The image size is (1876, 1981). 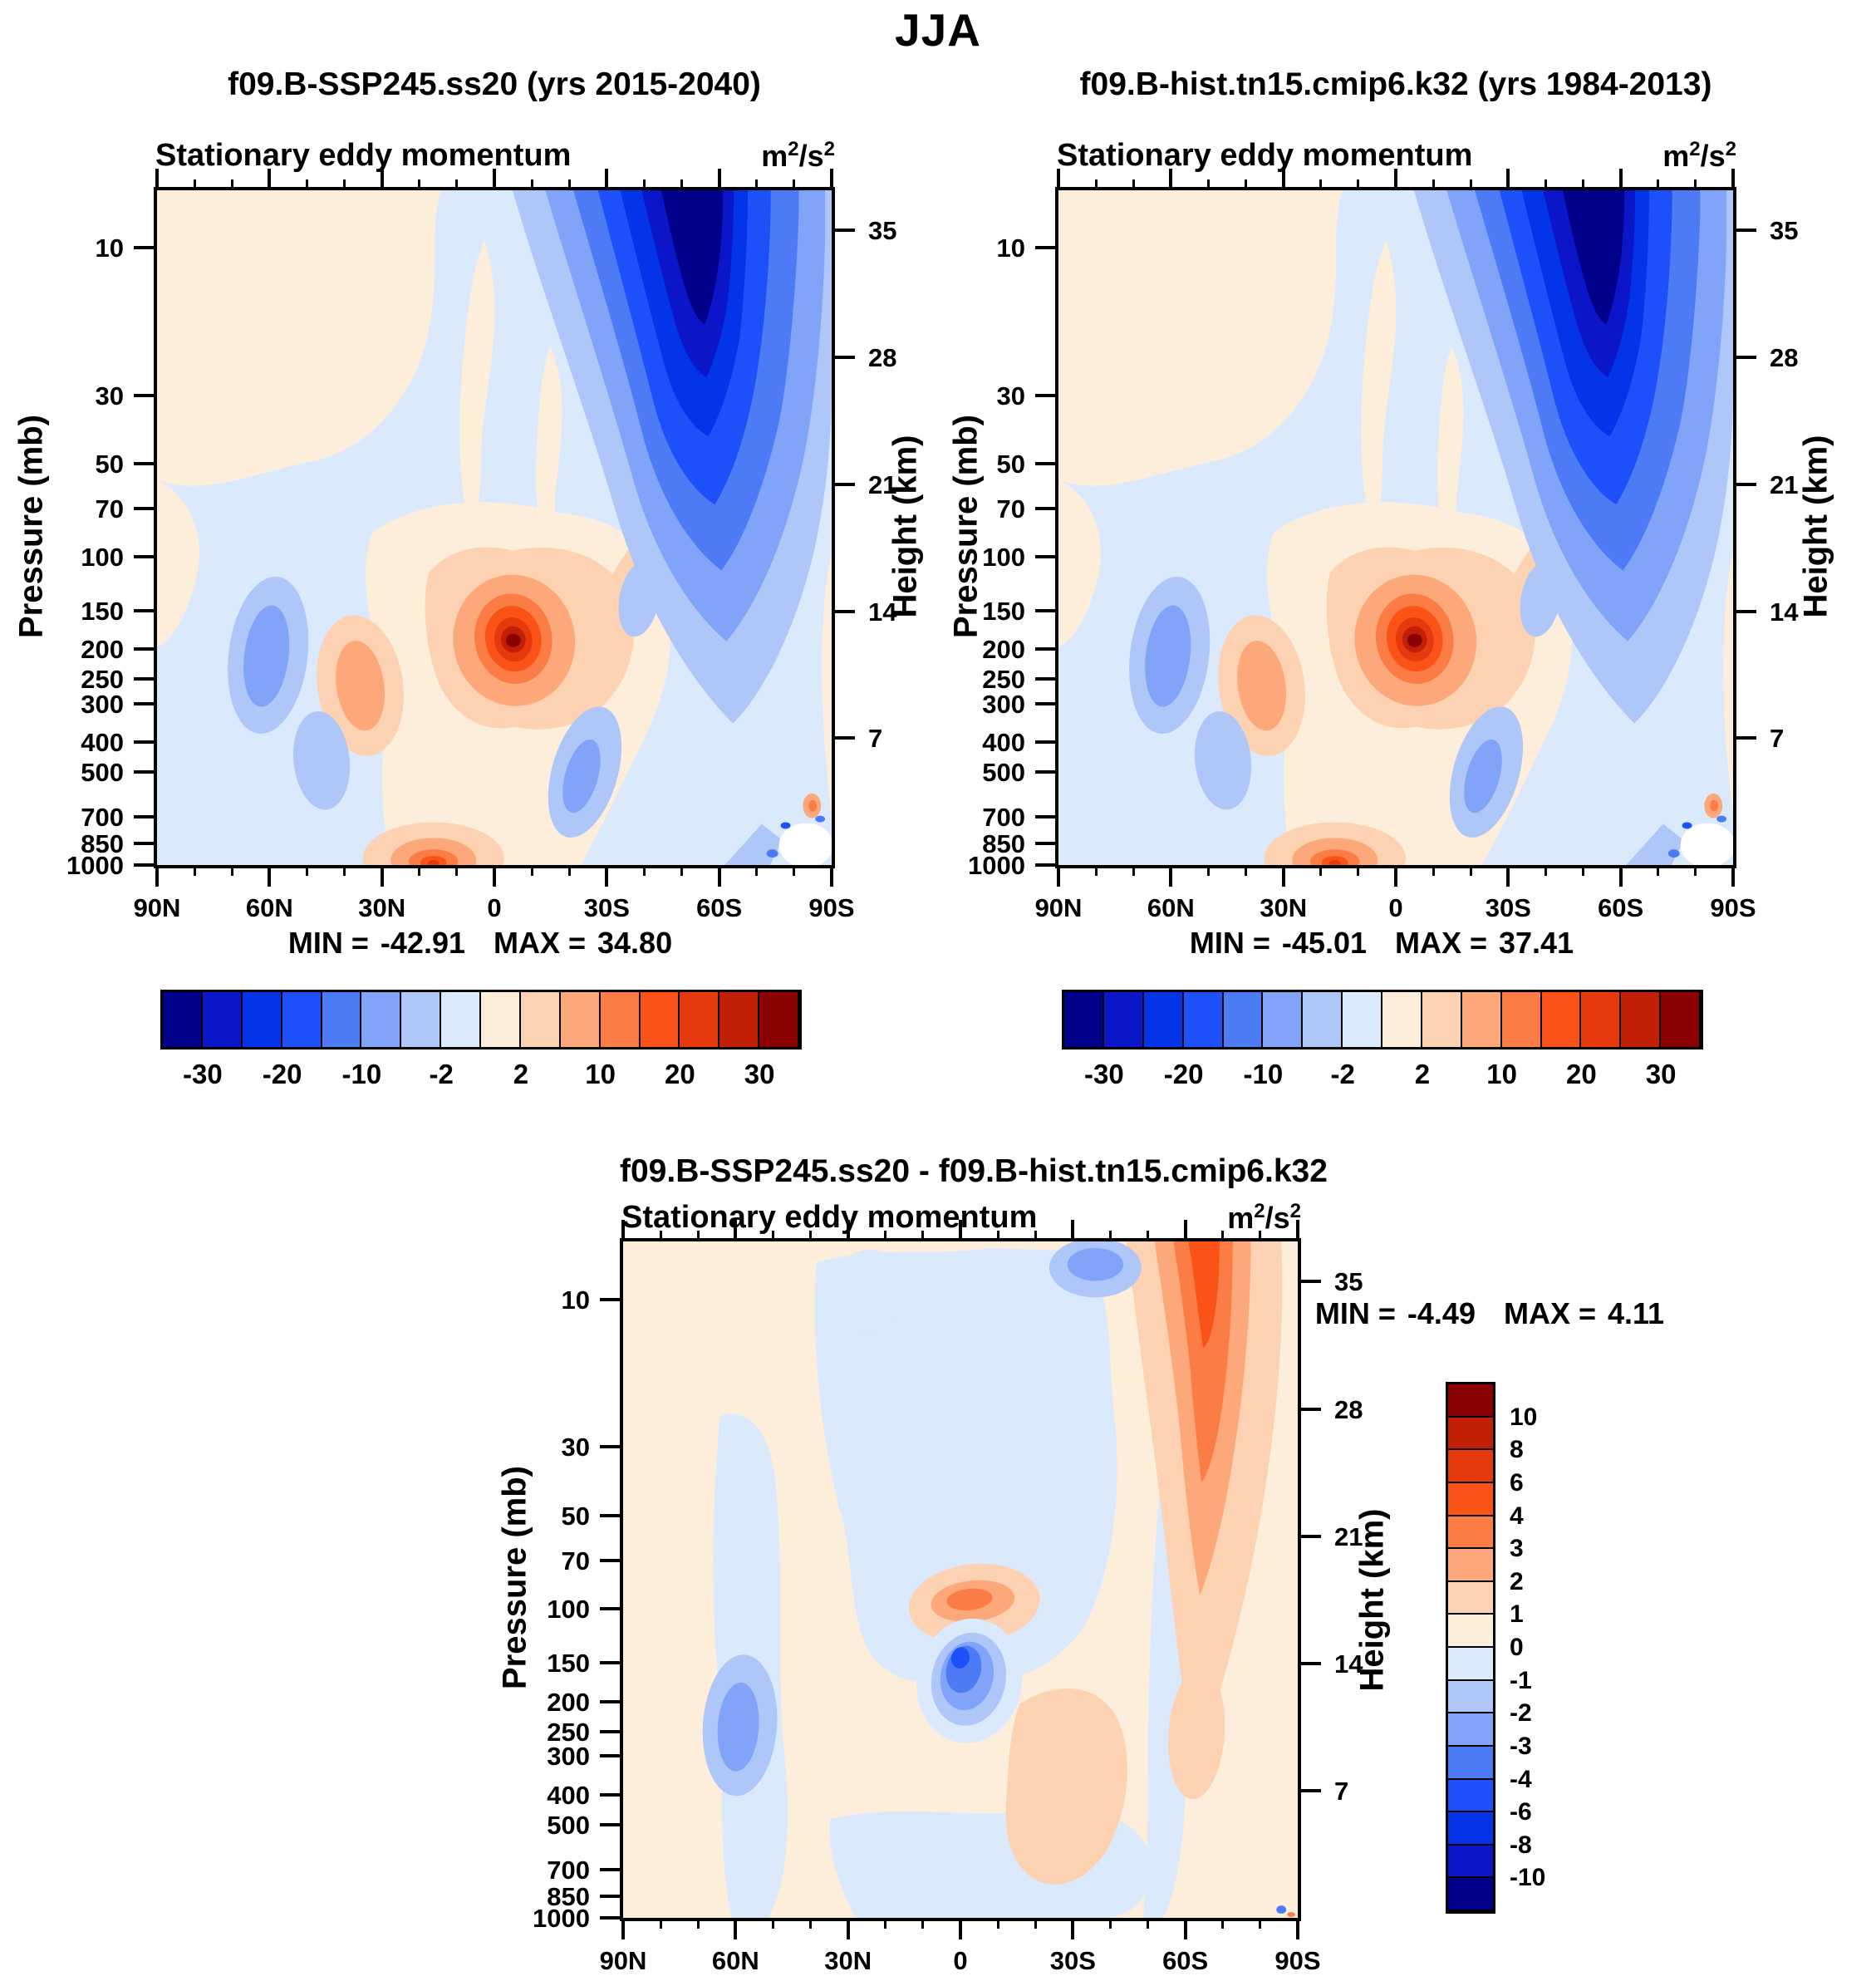 What do you see at coordinates (31, 526) in the screenshot?
I see `pressure-axis-label-left: Pressure (mb)` at bounding box center [31, 526].